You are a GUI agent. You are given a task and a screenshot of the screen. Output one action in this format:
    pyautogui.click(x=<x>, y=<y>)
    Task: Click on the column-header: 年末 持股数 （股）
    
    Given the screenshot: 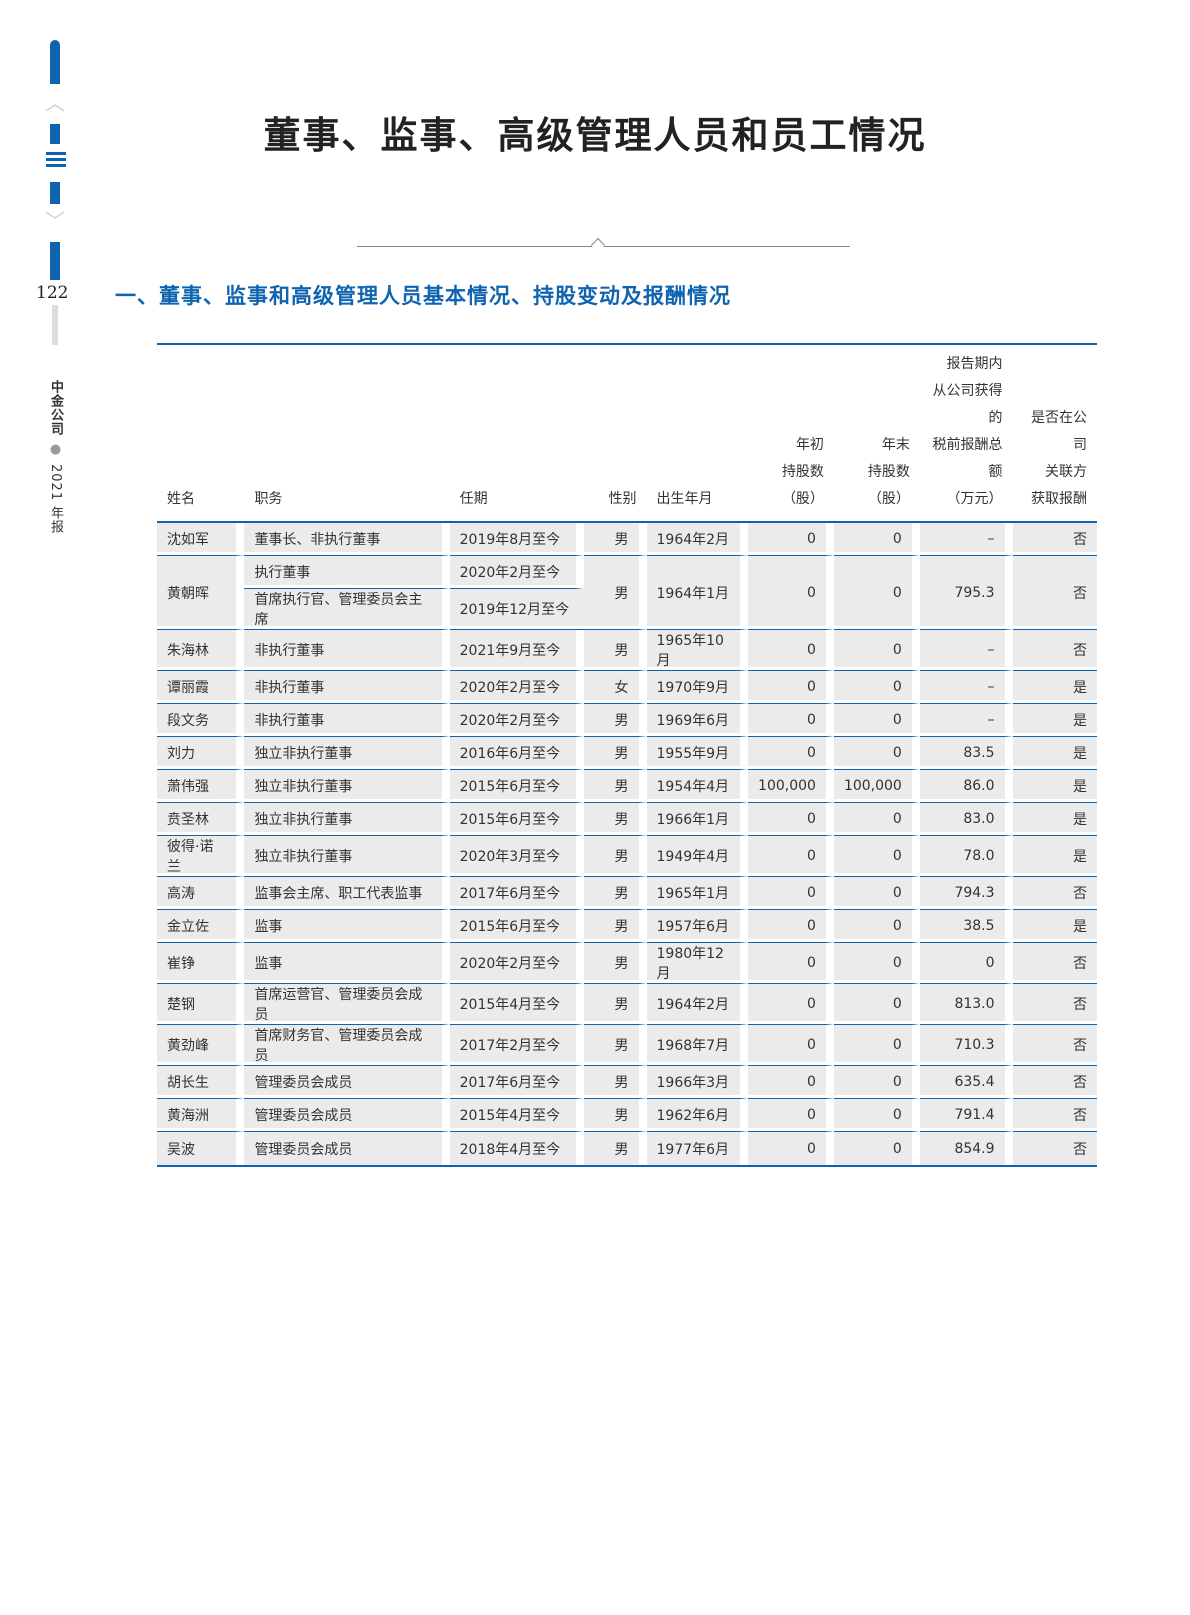 What is the action you would take?
    pyautogui.click(x=876, y=434)
    